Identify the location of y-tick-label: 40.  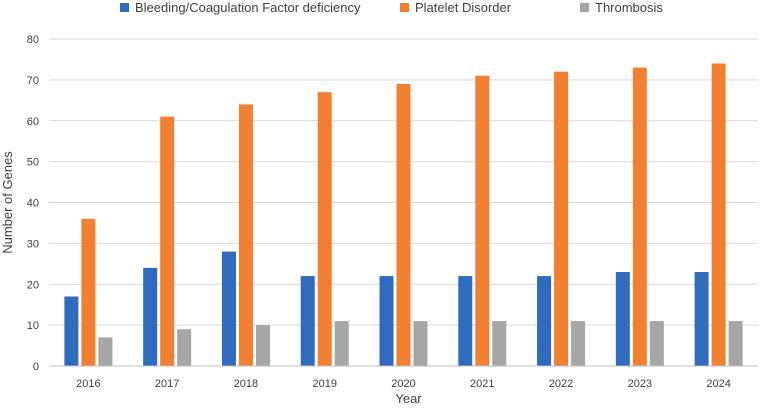
(33, 204).